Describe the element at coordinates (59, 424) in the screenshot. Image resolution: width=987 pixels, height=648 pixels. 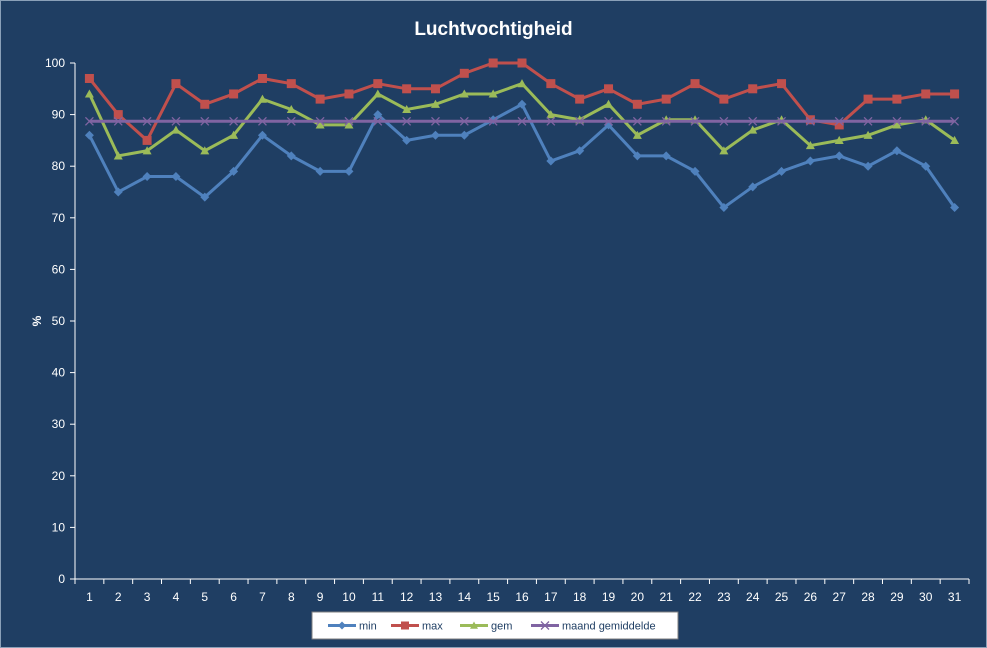
I see `y-tick-label: 30` at that location.